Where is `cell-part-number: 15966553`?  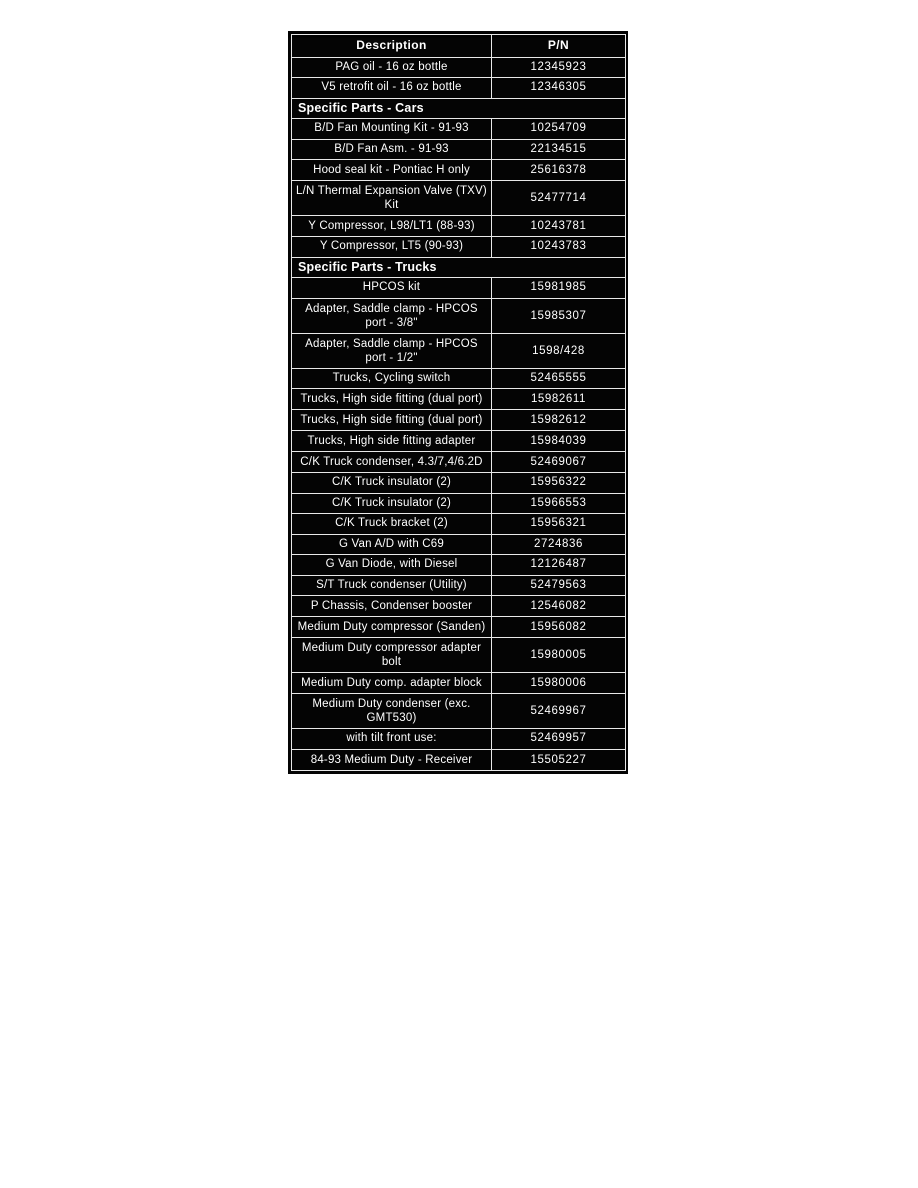 cell-part-number: 15966553 is located at coordinates (558, 503).